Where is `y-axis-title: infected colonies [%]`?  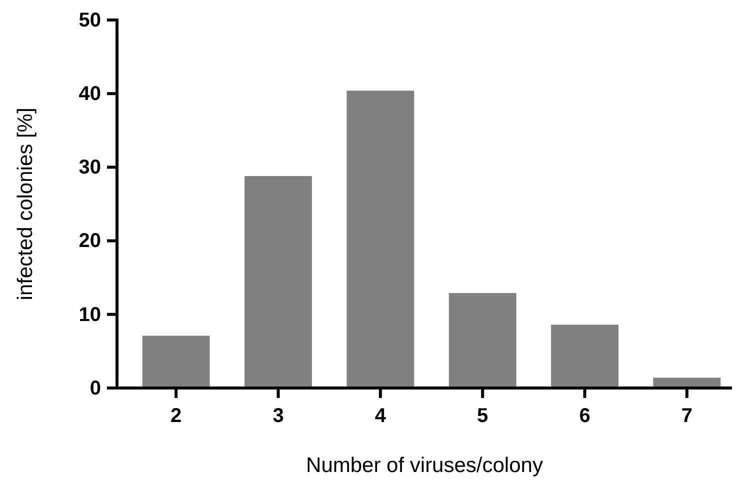 y-axis-title: infected colonies [%] is located at coordinates (25, 204).